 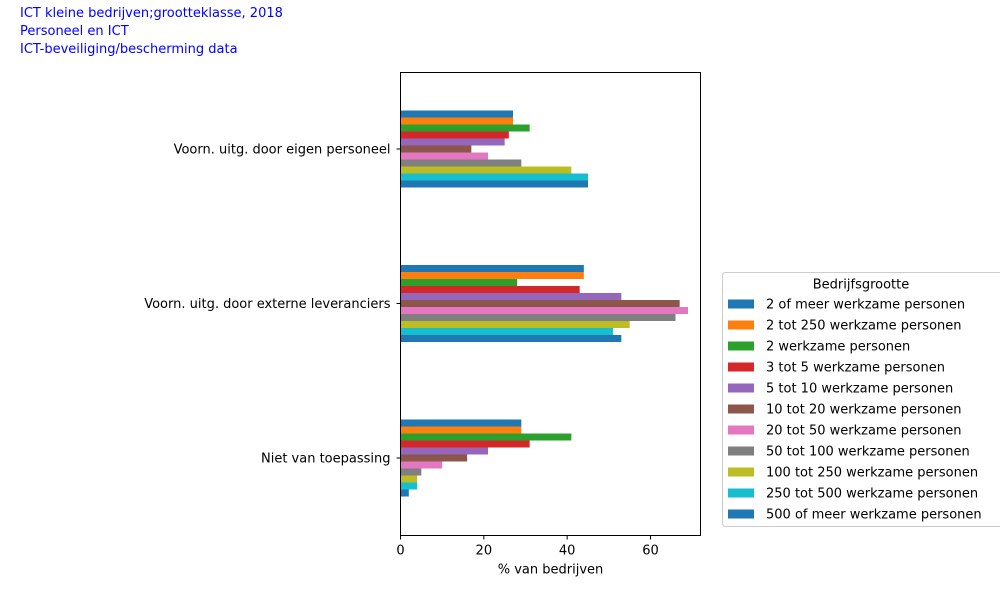 I want to click on y-tick-label: Voorn. uitg. door externe leveranciers, so click(x=267, y=304).